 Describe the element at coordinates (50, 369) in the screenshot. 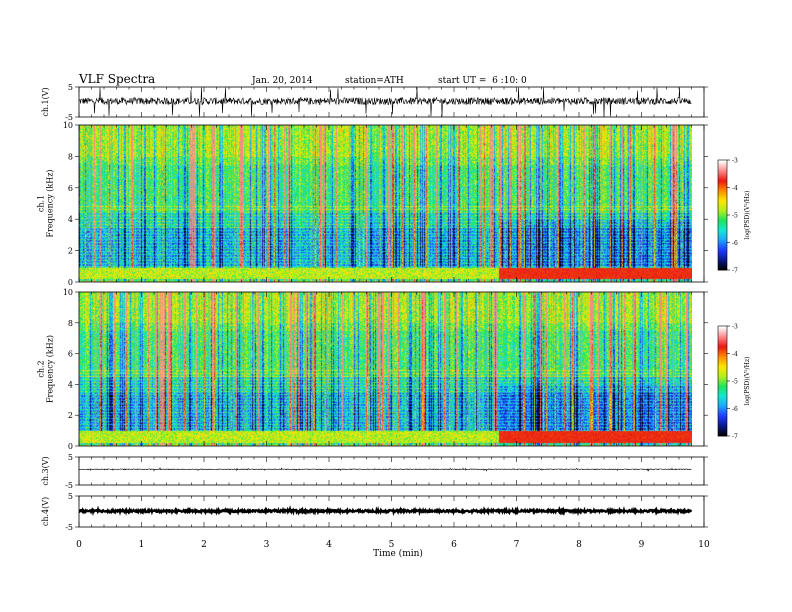

I see `ch2-spectrogram-ylabel-line: Frequency (kHz)` at that location.